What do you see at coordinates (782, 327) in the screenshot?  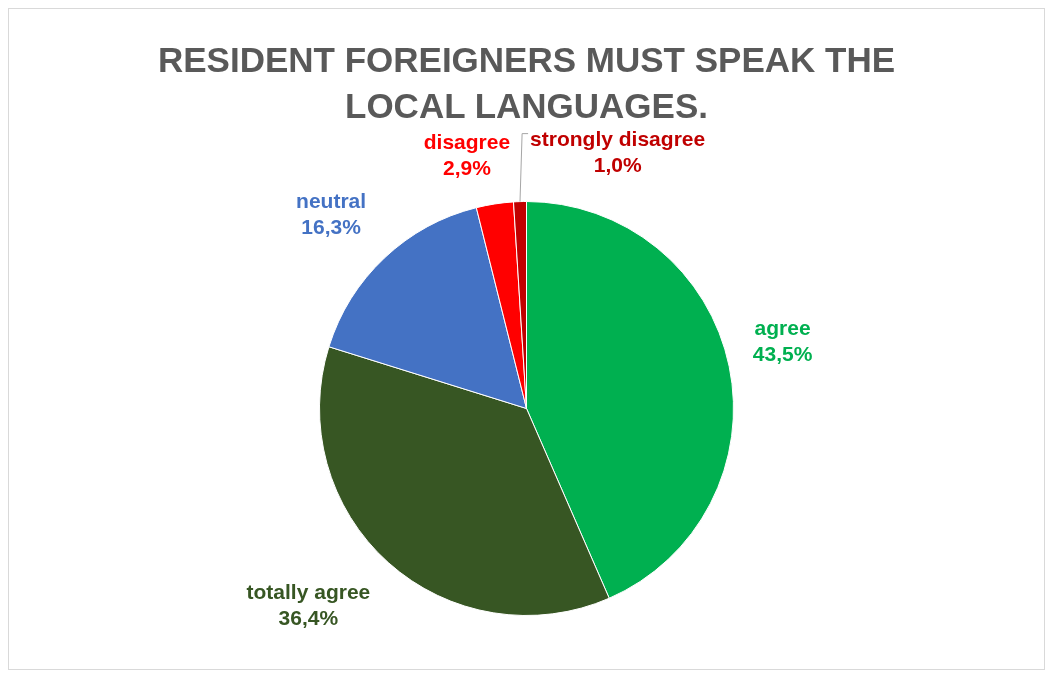 I see `slice-label: agree` at bounding box center [782, 327].